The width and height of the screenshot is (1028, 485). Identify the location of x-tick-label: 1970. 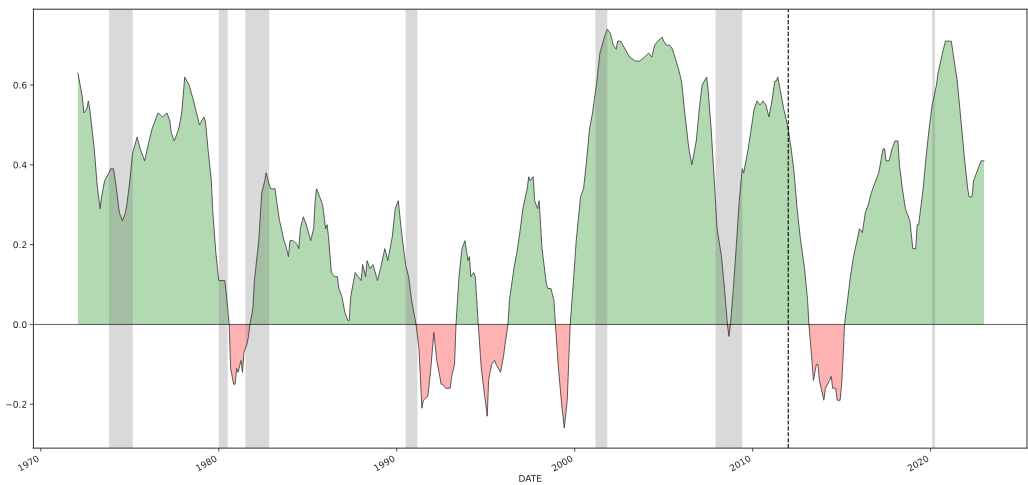
(28, 463).